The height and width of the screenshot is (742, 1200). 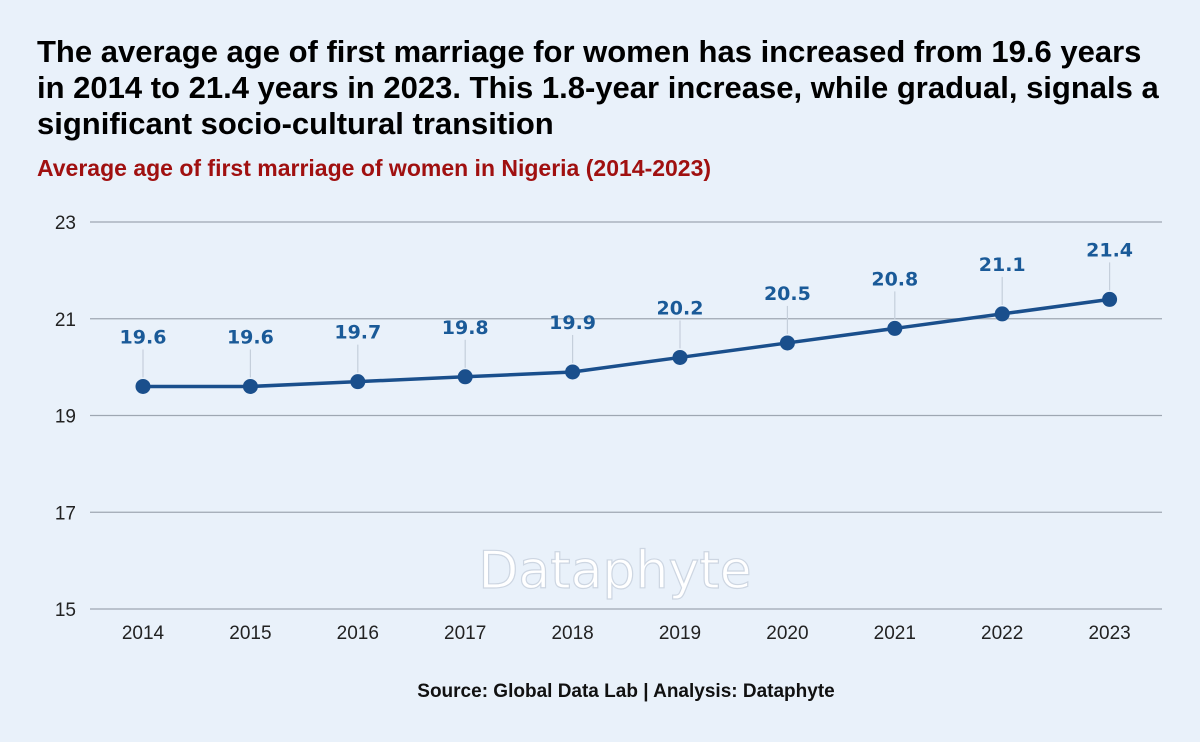 What do you see at coordinates (787, 294) in the screenshot?
I see `data-label: 20.5` at bounding box center [787, 294].